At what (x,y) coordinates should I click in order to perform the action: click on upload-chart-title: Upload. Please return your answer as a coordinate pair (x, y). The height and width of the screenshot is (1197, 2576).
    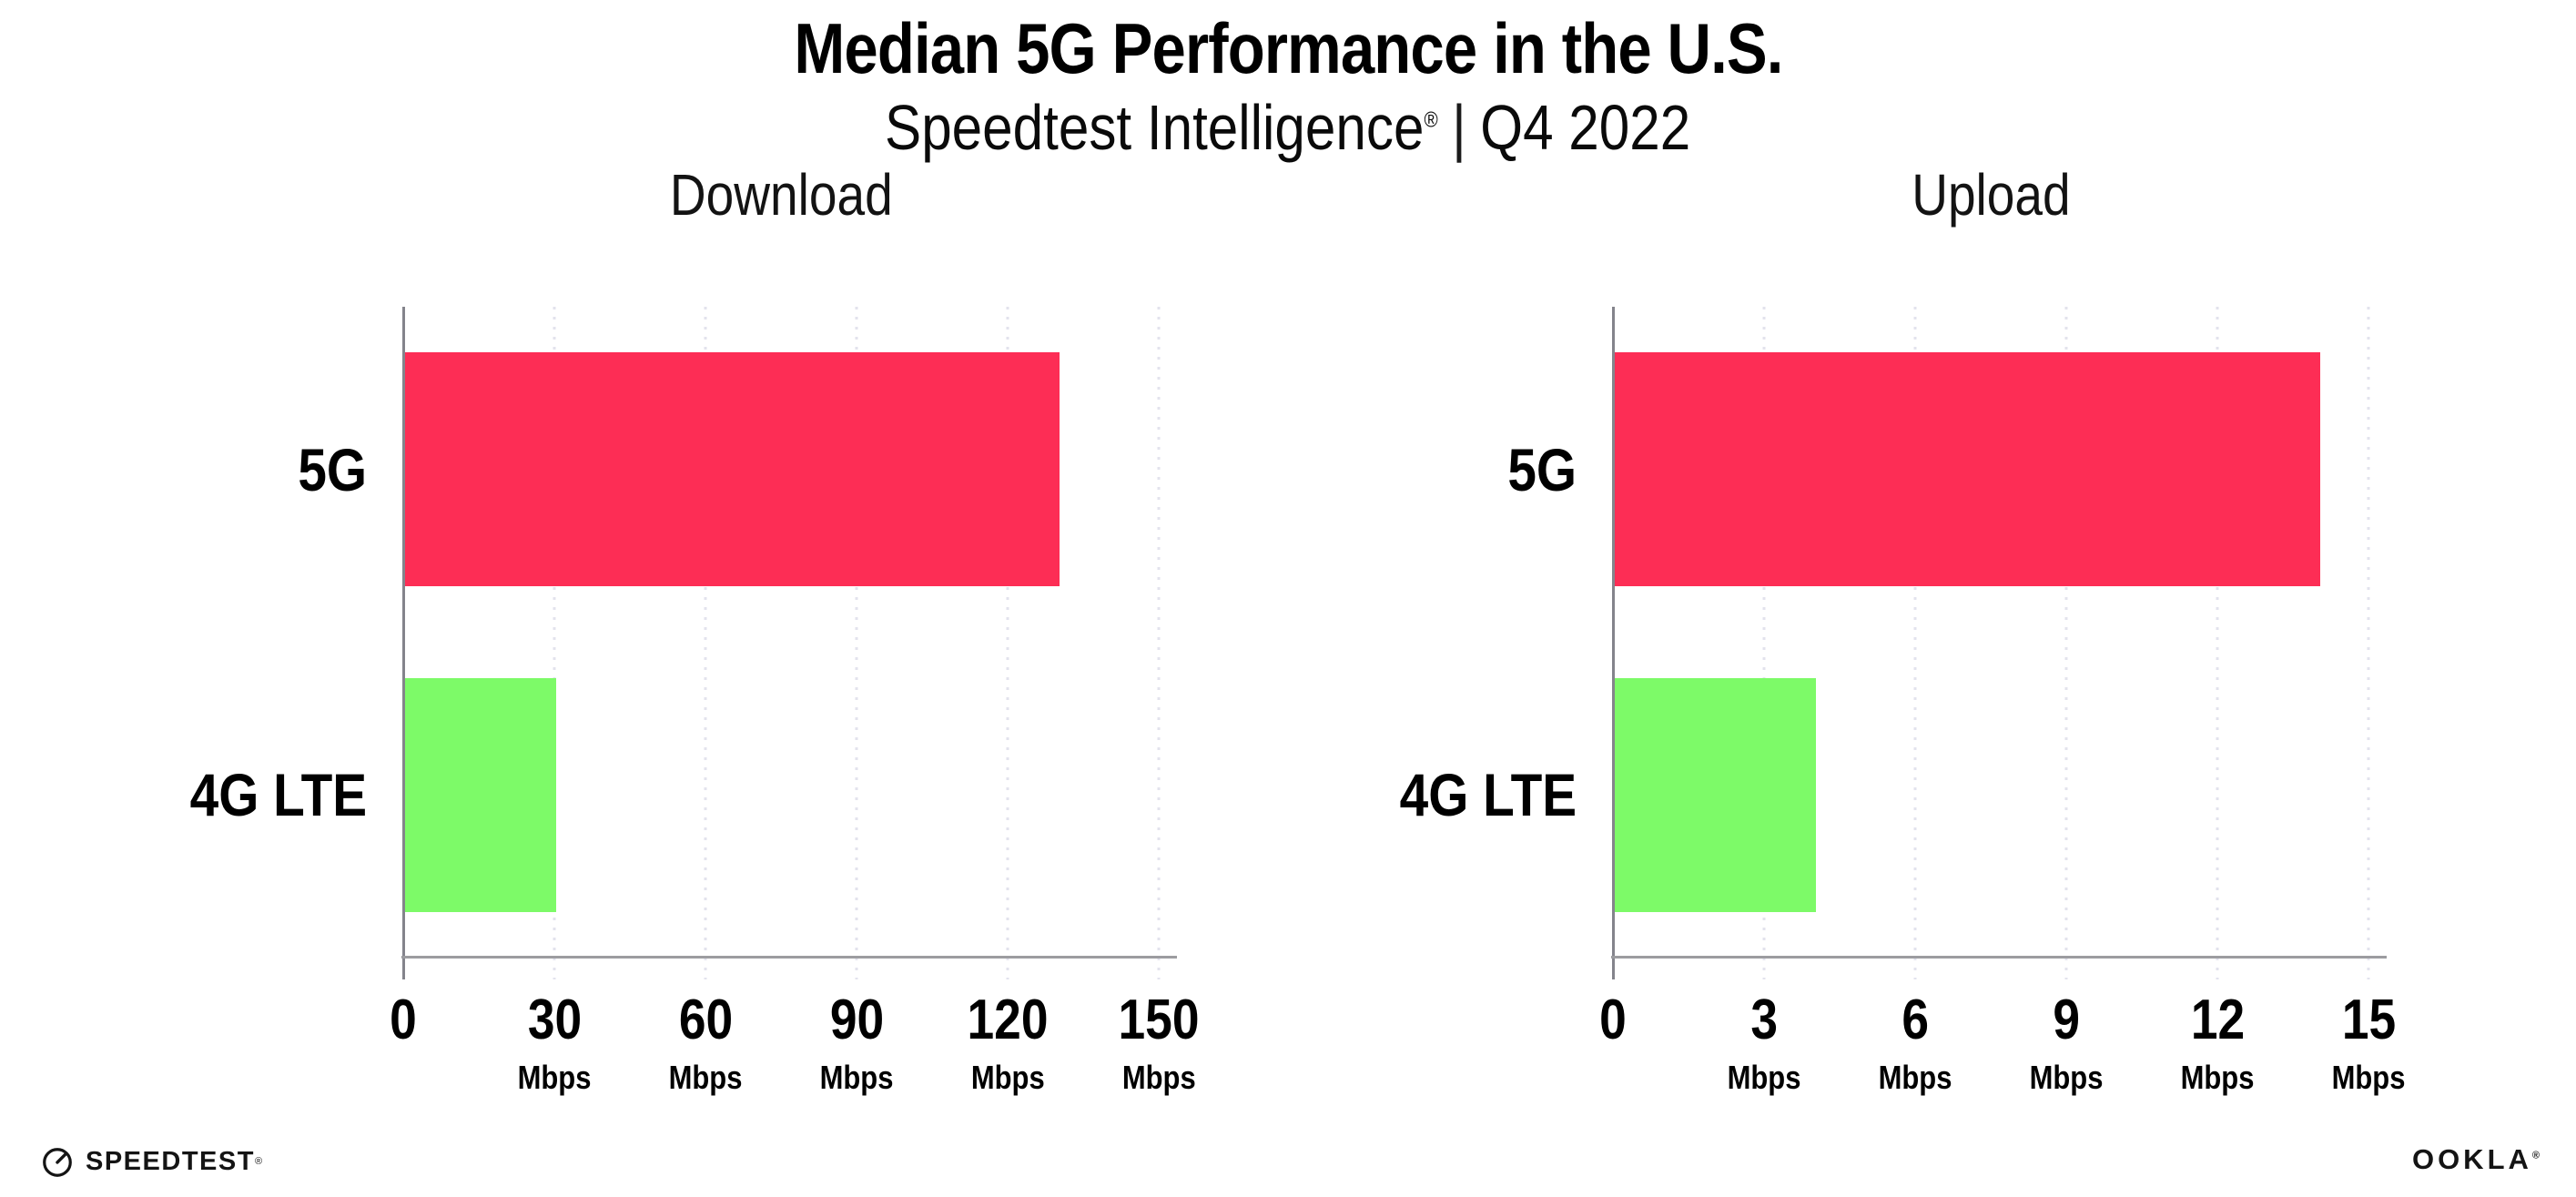
    Looking at the image, I should click on (1991, 195).